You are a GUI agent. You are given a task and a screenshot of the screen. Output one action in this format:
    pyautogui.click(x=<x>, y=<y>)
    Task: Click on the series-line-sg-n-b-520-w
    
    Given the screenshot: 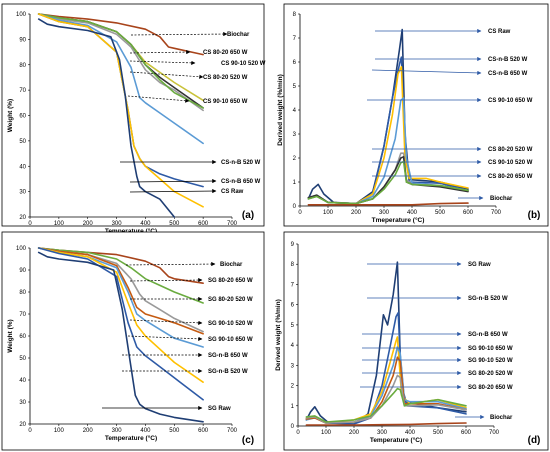 What is the action you would take?
    pyautogui.click(x=120, y=324)
    